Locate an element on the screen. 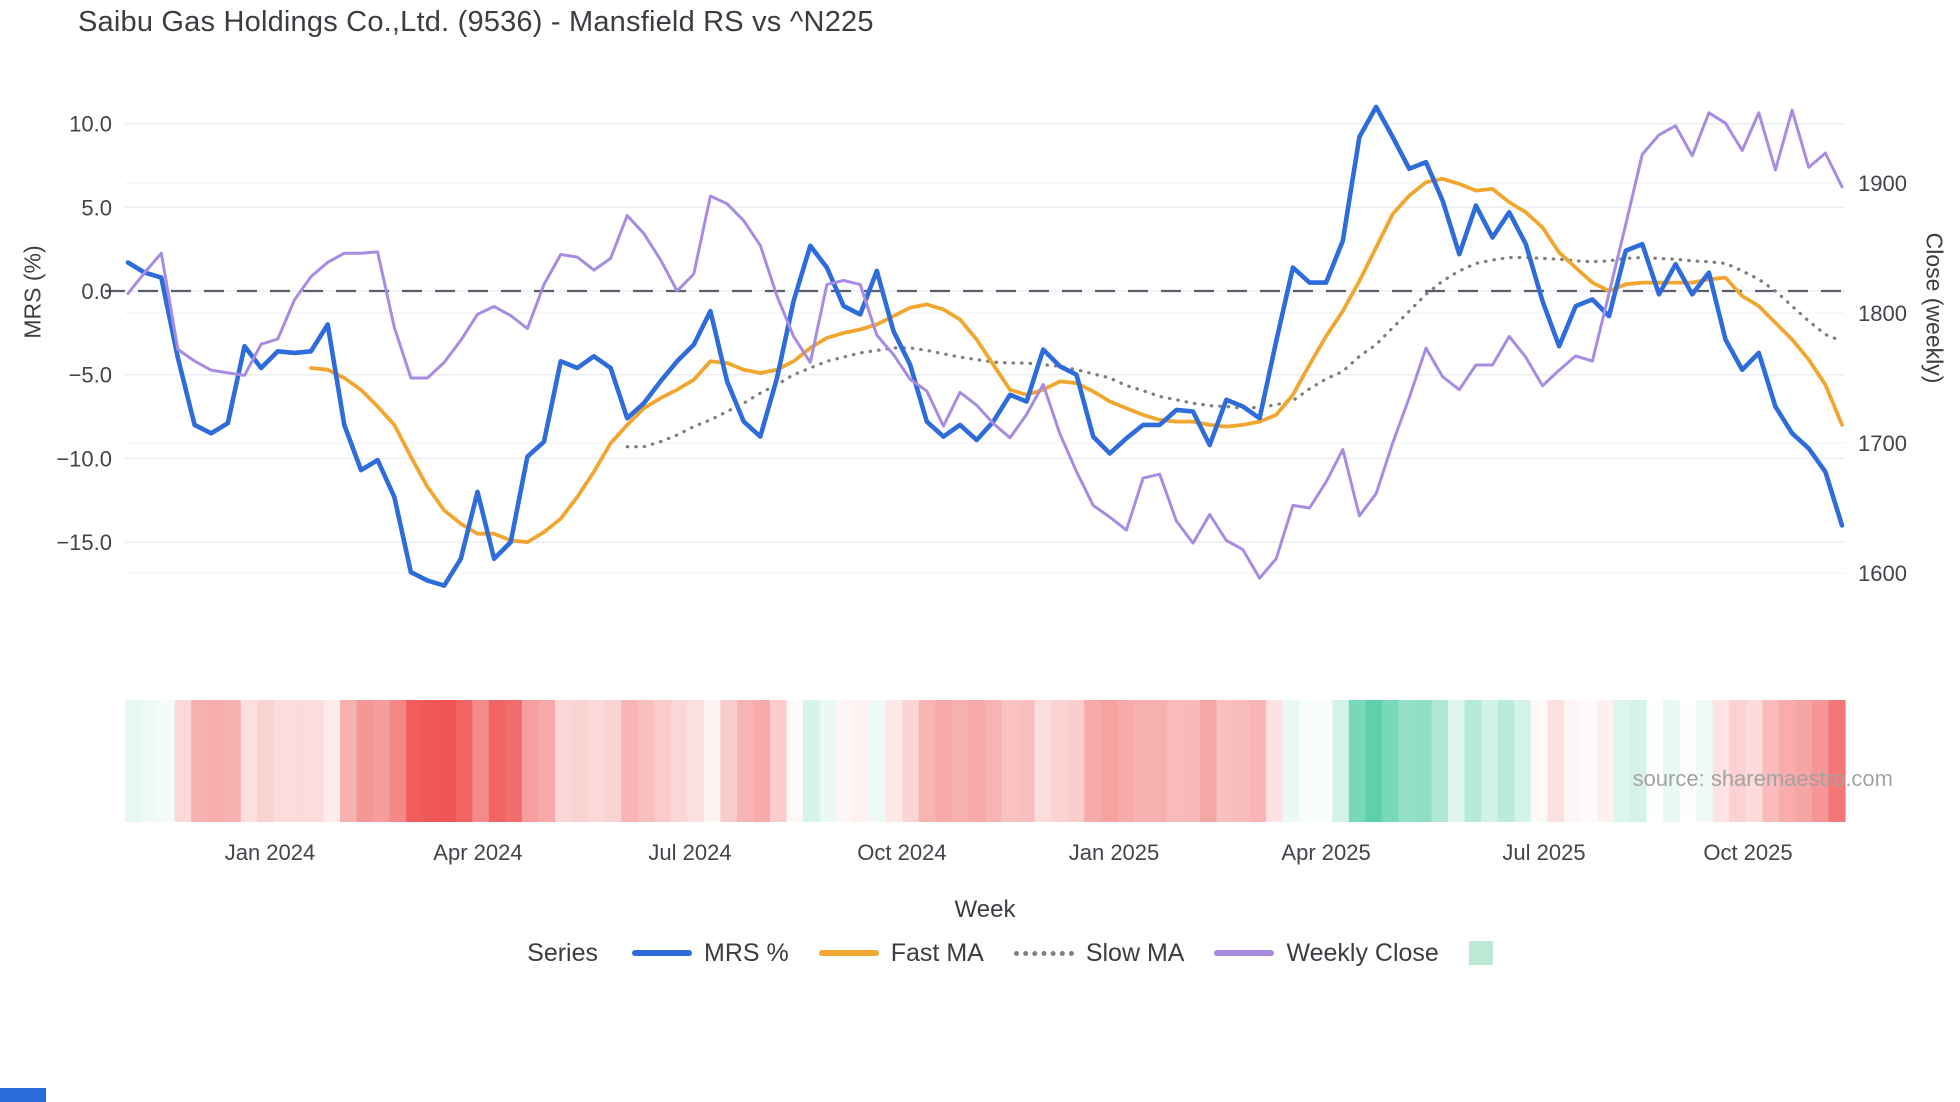 The width and height of the screenshot is (1960, 1102). legend-item-fast-ma: Fast MA is located at coordinates (901, 953).